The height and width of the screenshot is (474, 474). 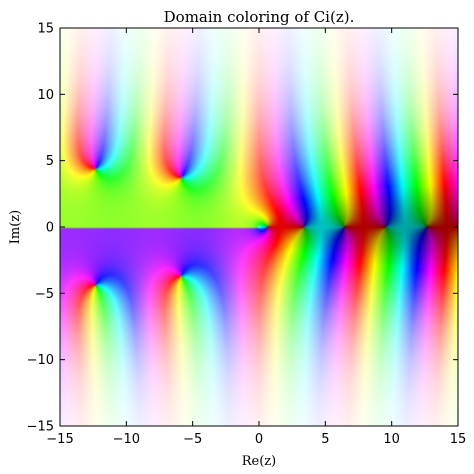 I want to click on y-tick-label: 5, so click(x=50, y=161).